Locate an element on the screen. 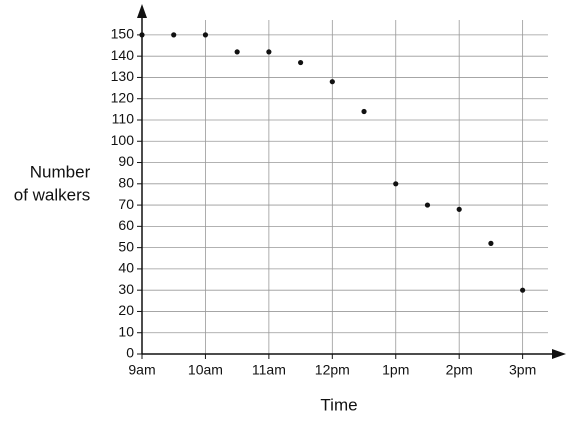  y-tick-label: 30 is located at coordinates (126, 289).